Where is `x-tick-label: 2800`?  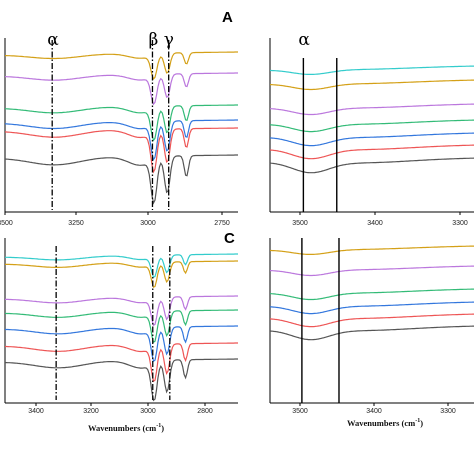
x-tick-label: 2800 is located at coordinates (205, 411).